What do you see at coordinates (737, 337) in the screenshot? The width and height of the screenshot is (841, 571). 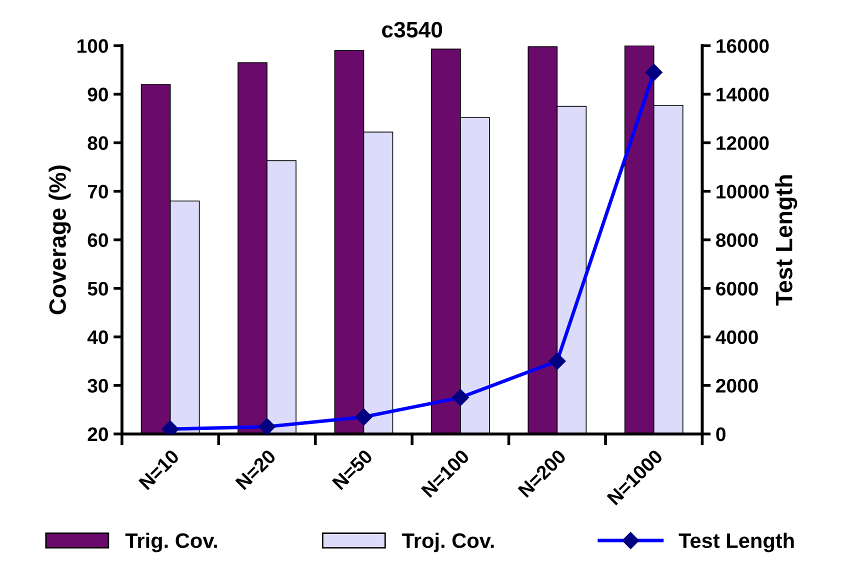 I see `y2-tick-label: 4000` at bounding box center [737, 337].